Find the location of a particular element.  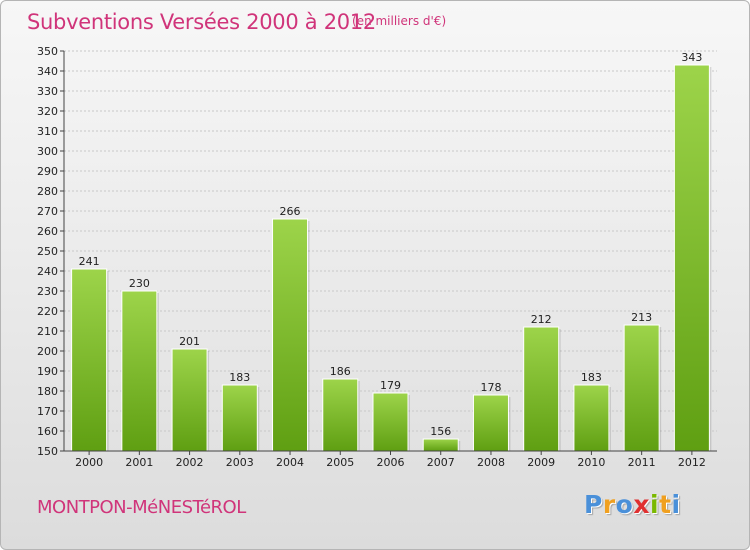

logo-letter: r is located at coordinates (609, 504).